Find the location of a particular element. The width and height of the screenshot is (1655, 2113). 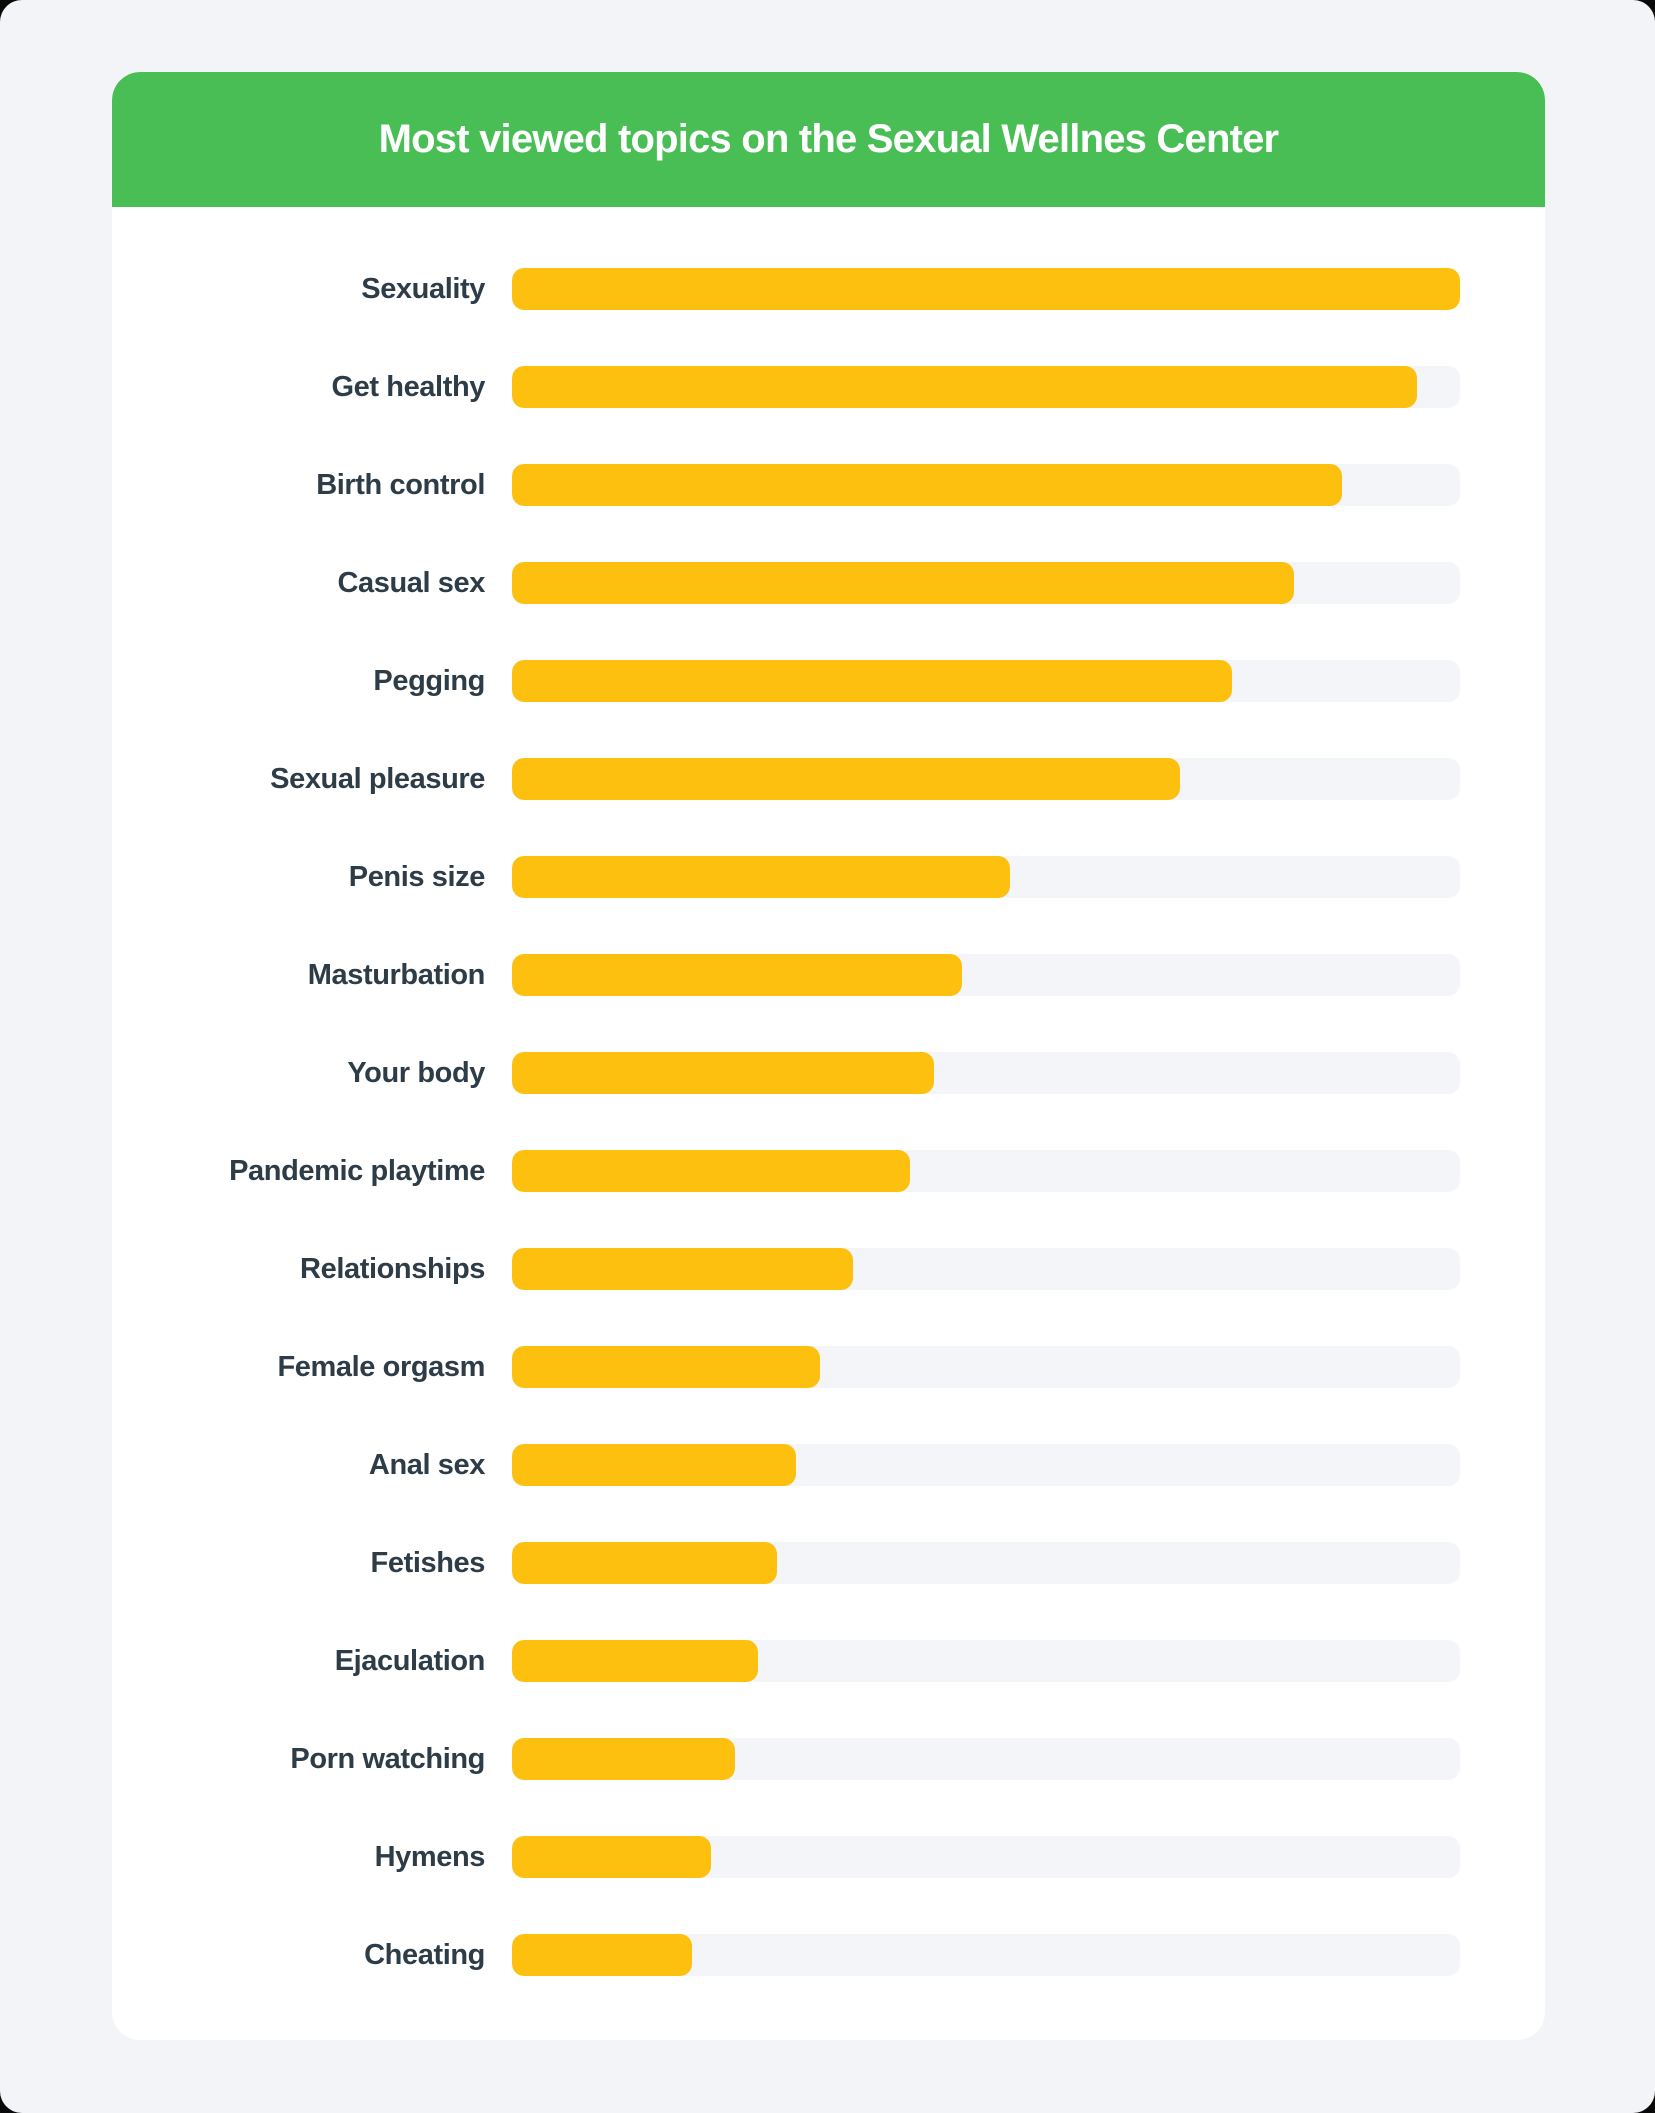

bar-category-label: Birth control is located at coordinates (400, 484).